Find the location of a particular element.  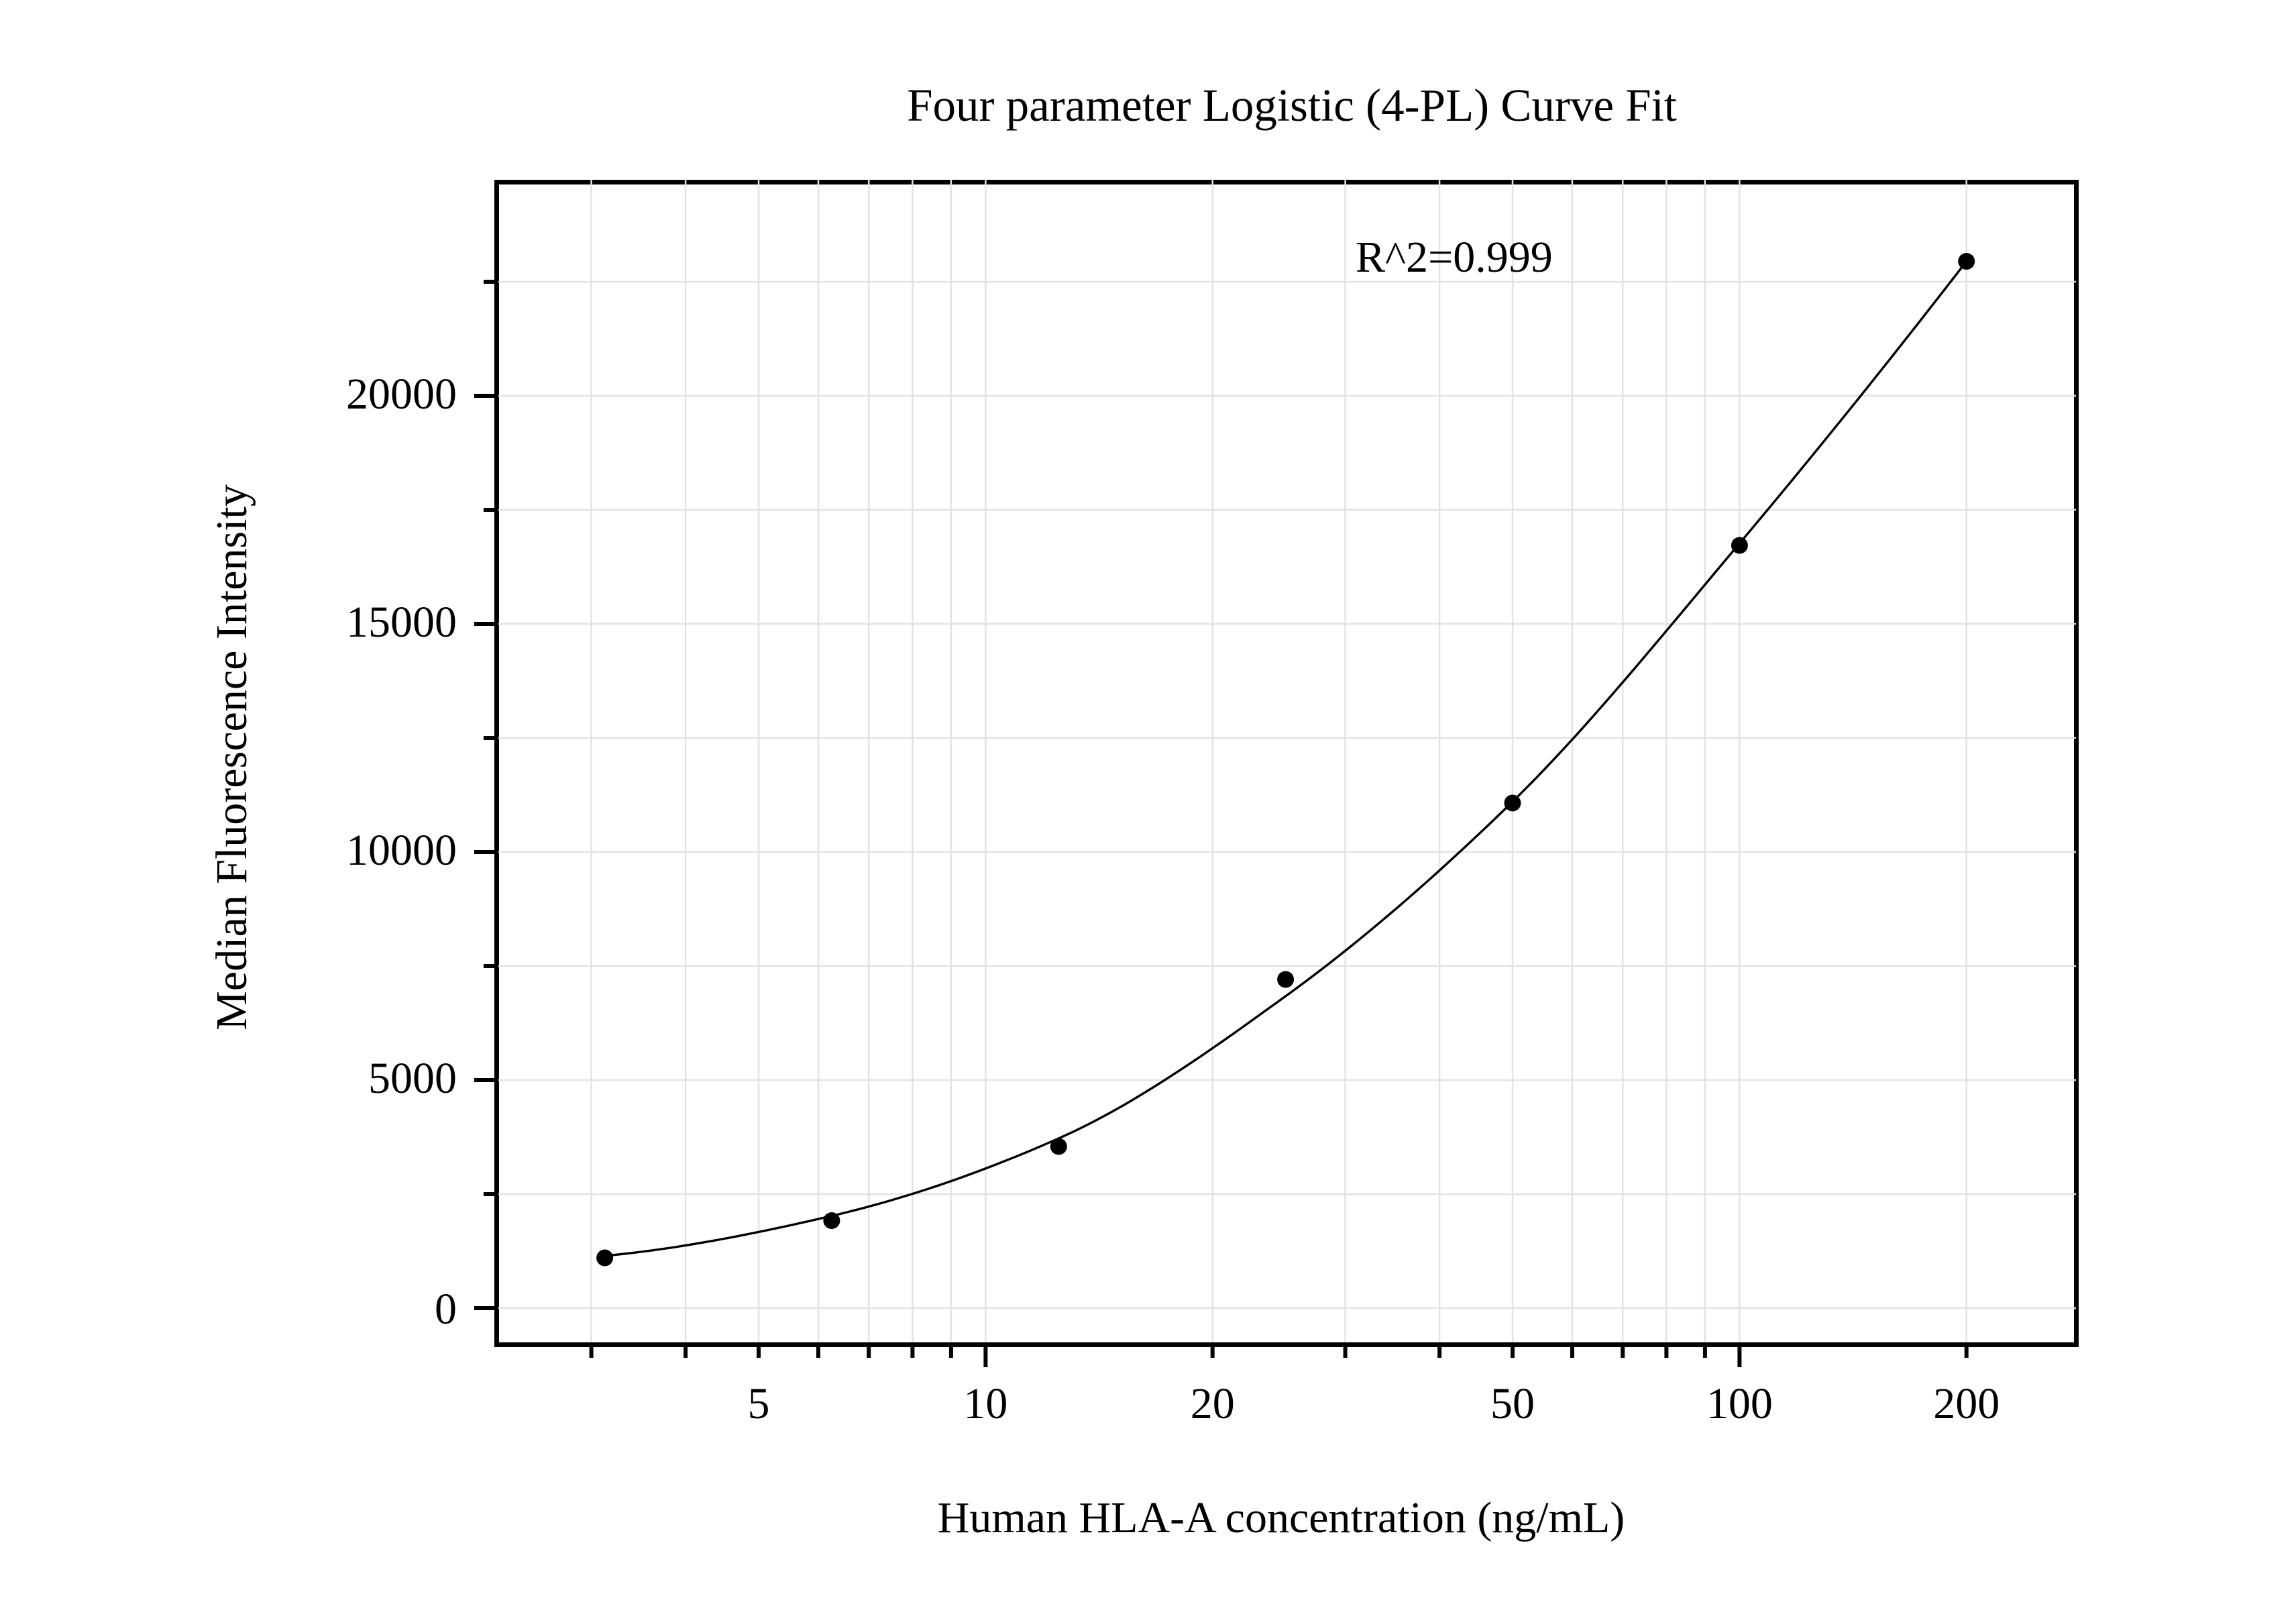

svg-text: 10000 is located at coordinates (401, 850).